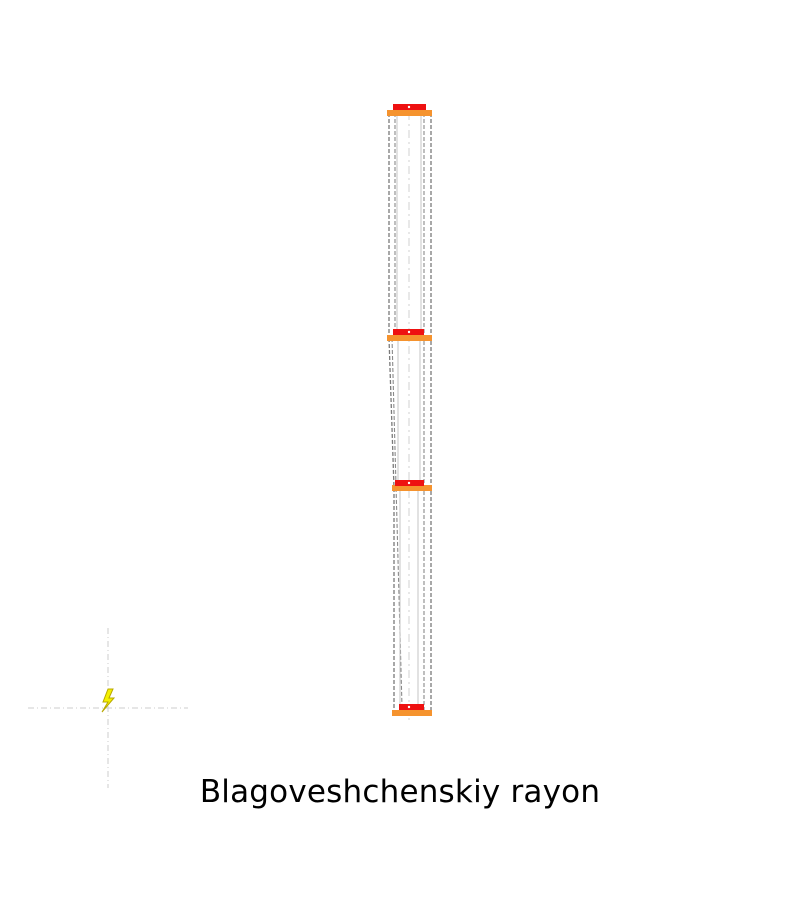 This screenshot has width=800, height=900. What do you see at coordinates (400, 792) in the screenshot?
I see `diagram-caption: Blagoveshchenskiy rayon` at bounding box center [400, 792].